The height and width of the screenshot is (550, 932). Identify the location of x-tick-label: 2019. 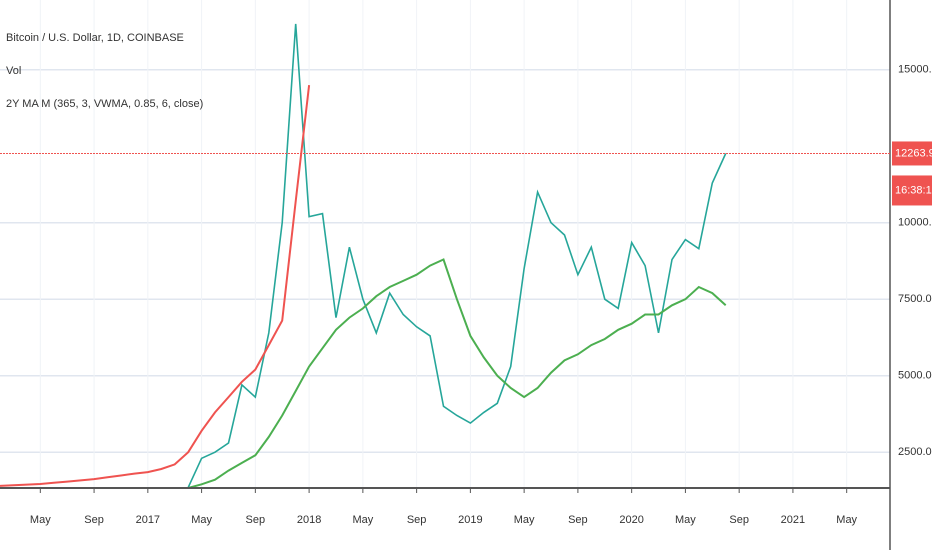
(470, 520).